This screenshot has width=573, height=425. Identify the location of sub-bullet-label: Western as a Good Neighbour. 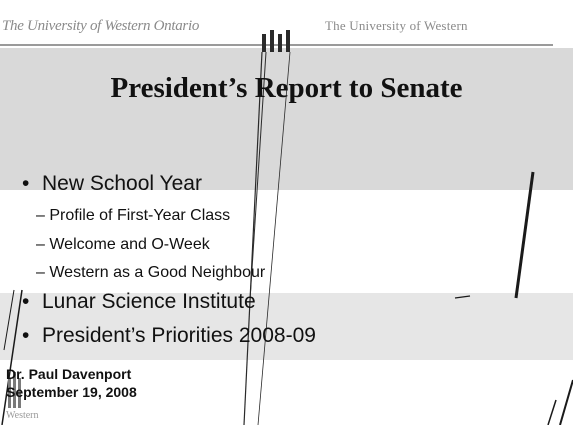
(157, 272).